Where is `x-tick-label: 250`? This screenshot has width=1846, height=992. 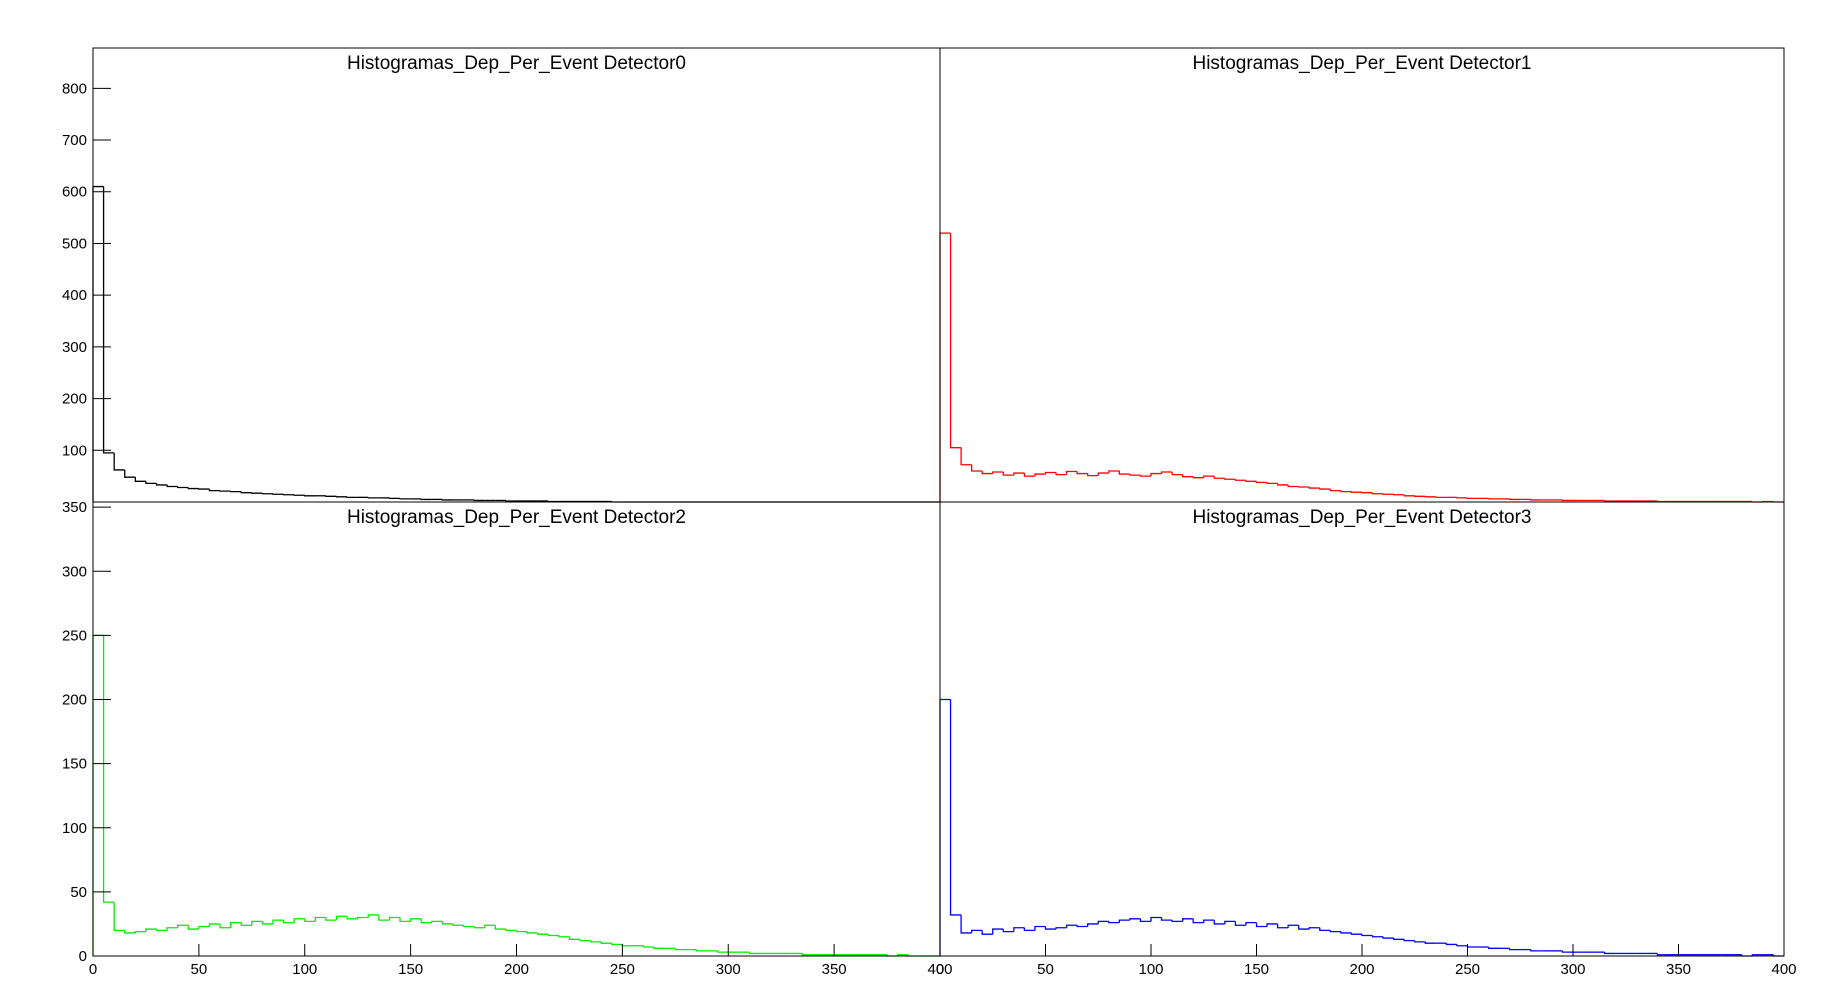 x-tick-label: 250 is located at coordinates (622, 969).